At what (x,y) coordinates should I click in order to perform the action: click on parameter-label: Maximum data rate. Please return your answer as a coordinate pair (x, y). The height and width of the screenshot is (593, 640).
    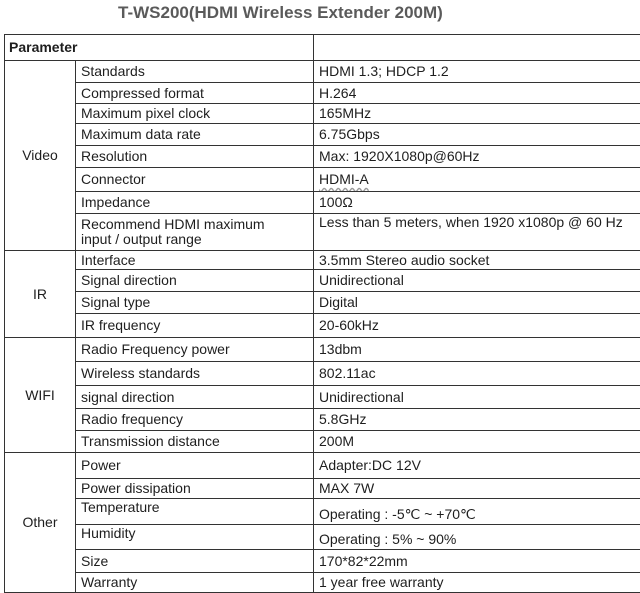
    Looking at the image, I should click on (195, 135).